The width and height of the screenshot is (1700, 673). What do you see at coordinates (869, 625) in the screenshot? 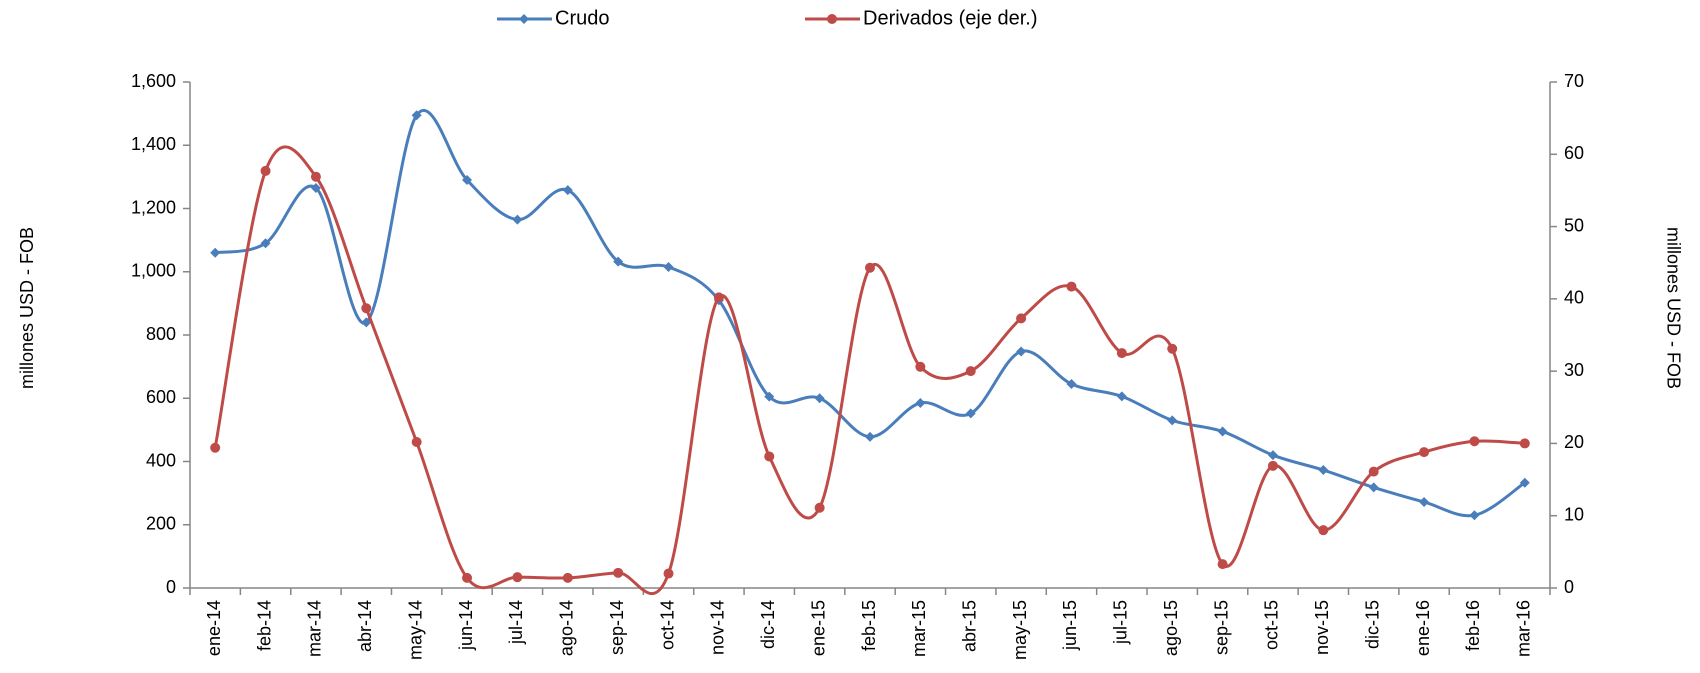
I see `x-tick-label: feb-15` at bounding box center [869, 625].